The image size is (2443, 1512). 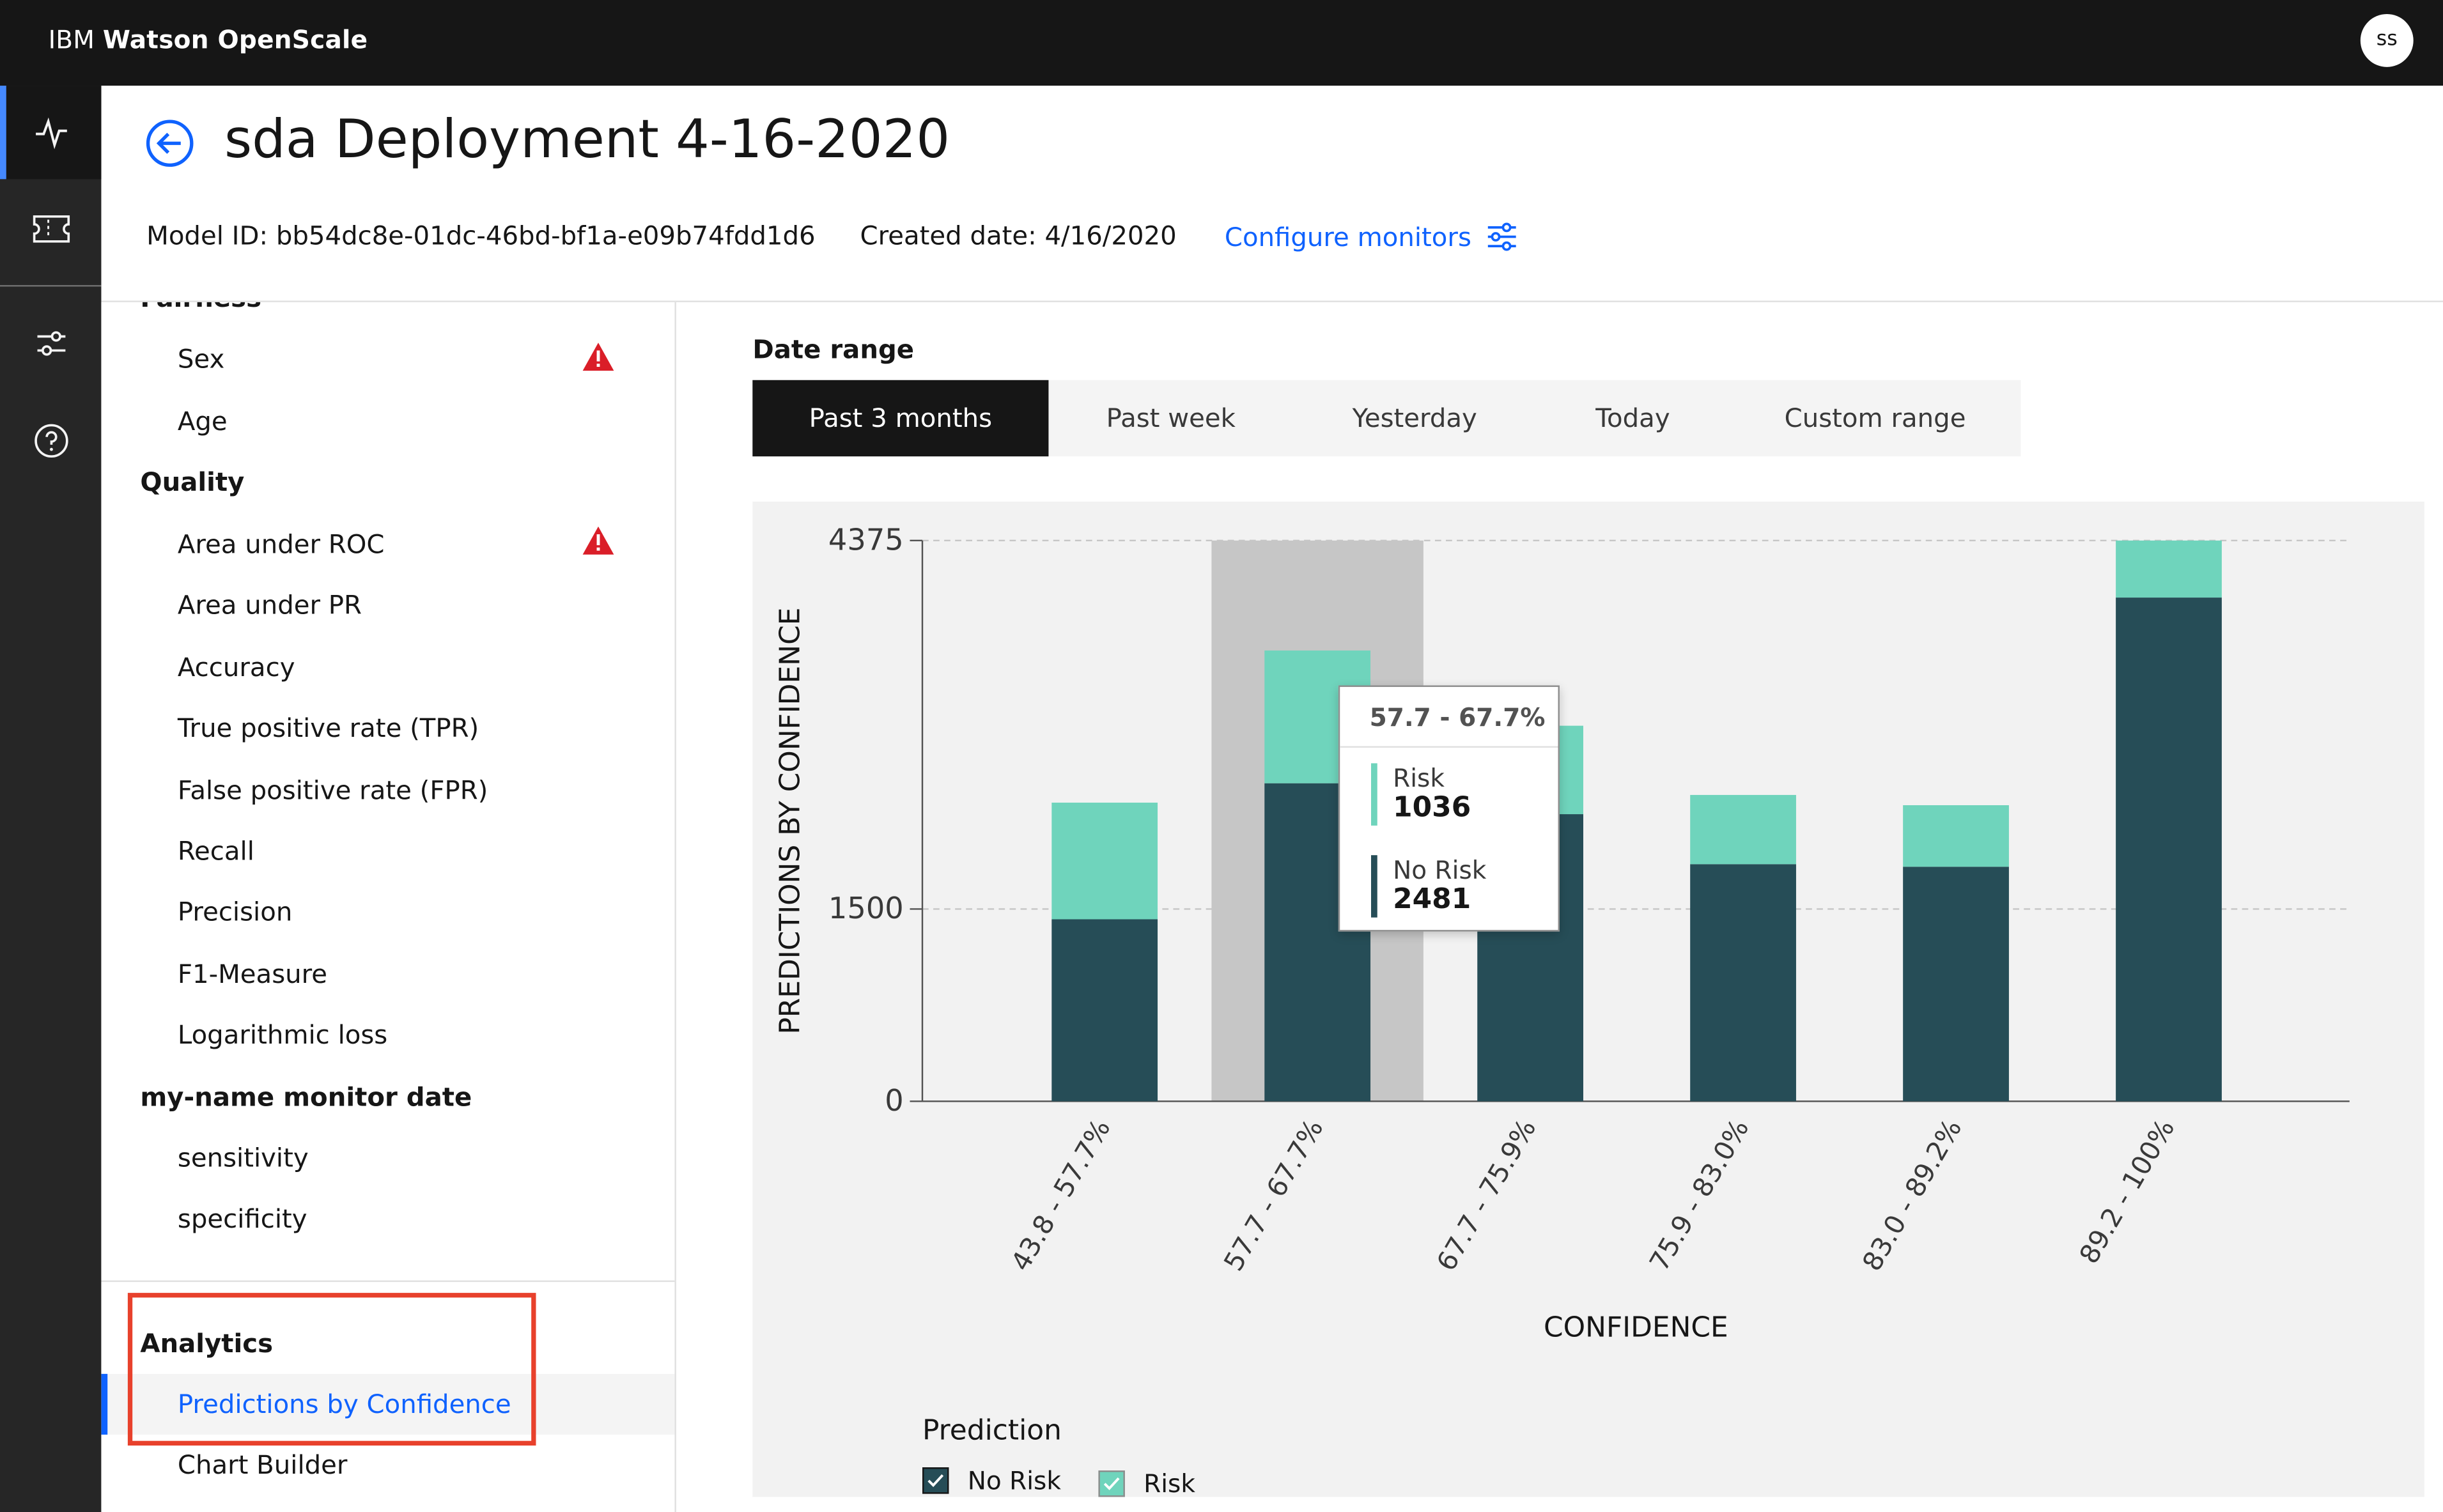 What do you see at coordinates (235, 912) in the screenshot?
I see `nav-item-precision: Precision` at bounding box center [235, 912].